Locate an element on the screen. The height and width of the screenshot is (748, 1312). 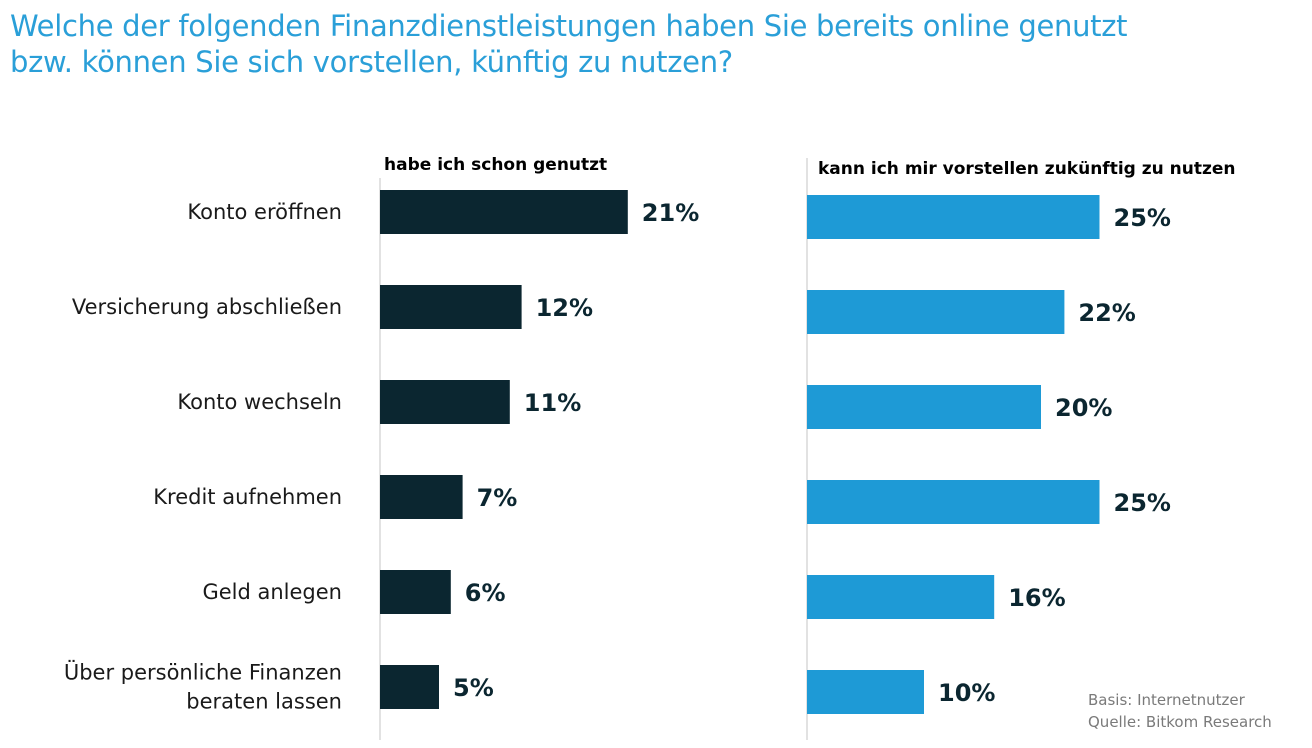
data-label: 12% is located at coordinates (564, 308).